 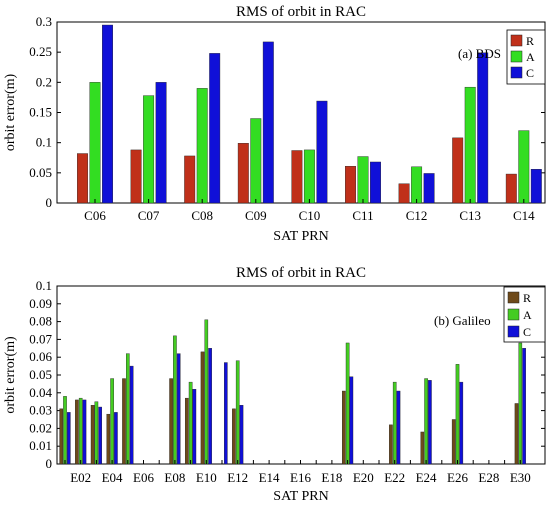 I want to click on bar-a-e02, so click(x=80, y=431).